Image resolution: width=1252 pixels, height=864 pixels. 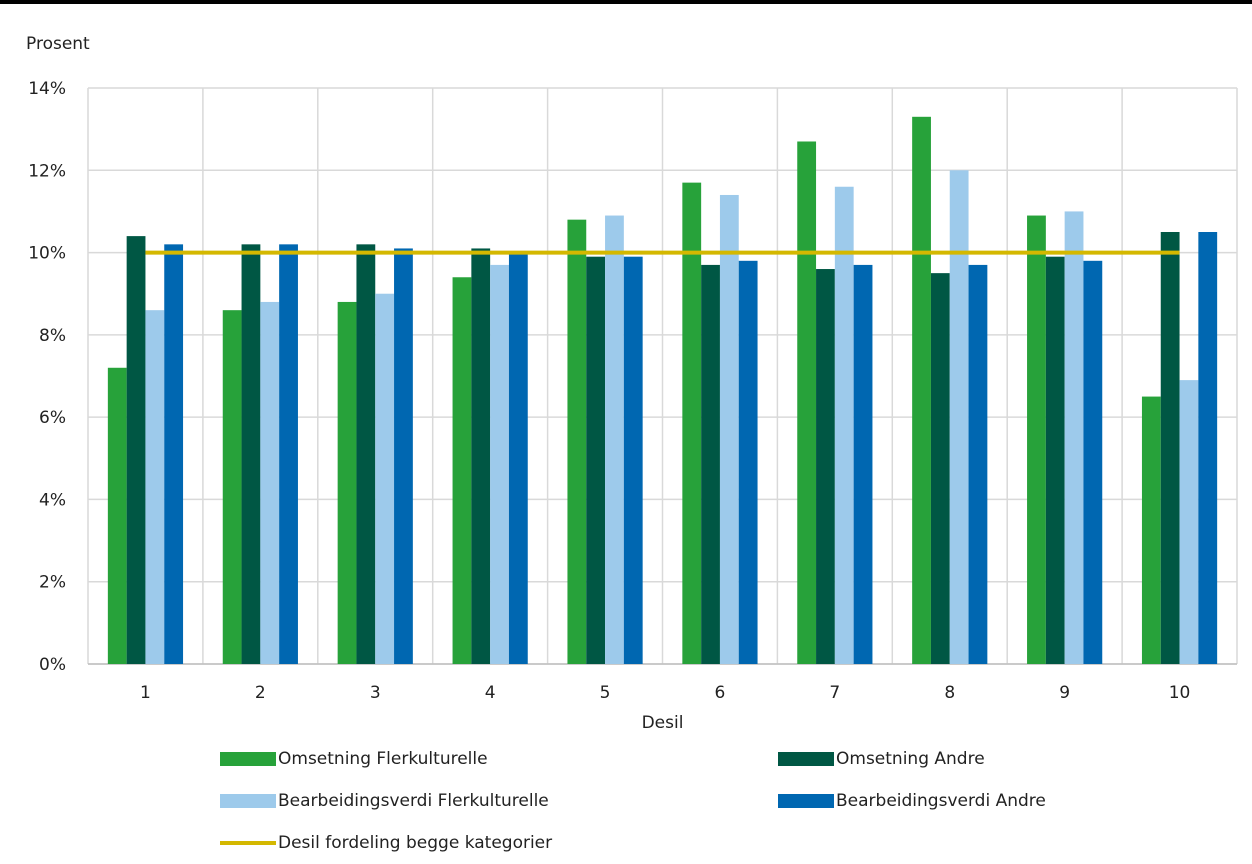 I want to click on x-axis-title: Desil, so click(x=663, y=723).